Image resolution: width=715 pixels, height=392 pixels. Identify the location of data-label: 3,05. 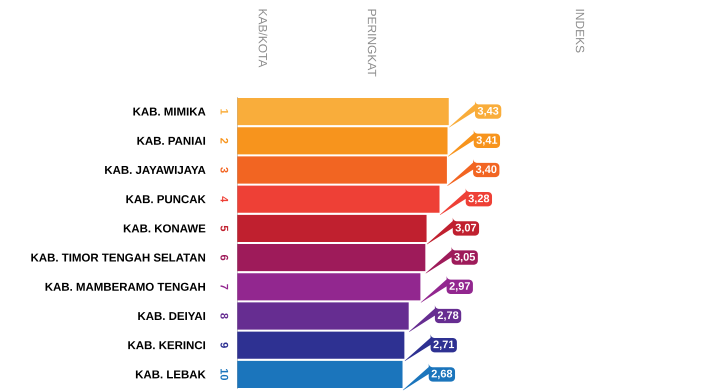
(465, 257).